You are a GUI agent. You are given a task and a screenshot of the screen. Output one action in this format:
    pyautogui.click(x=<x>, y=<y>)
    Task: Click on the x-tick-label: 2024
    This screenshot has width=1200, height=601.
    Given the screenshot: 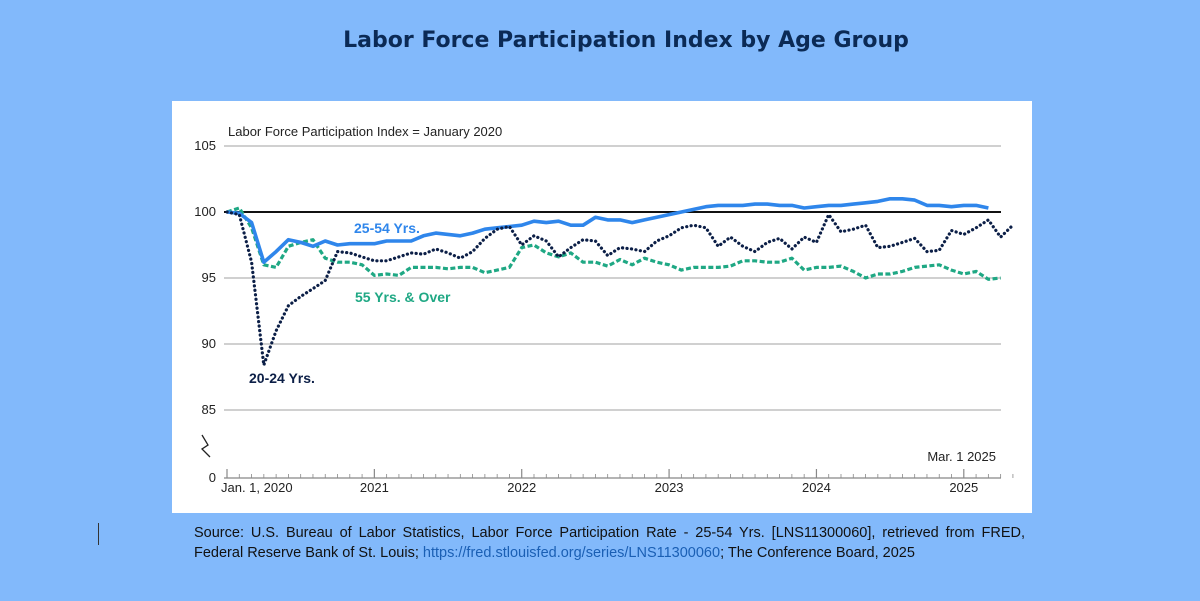 What is the action you would take?
    pyautogui.click(x=816, y=487)
    